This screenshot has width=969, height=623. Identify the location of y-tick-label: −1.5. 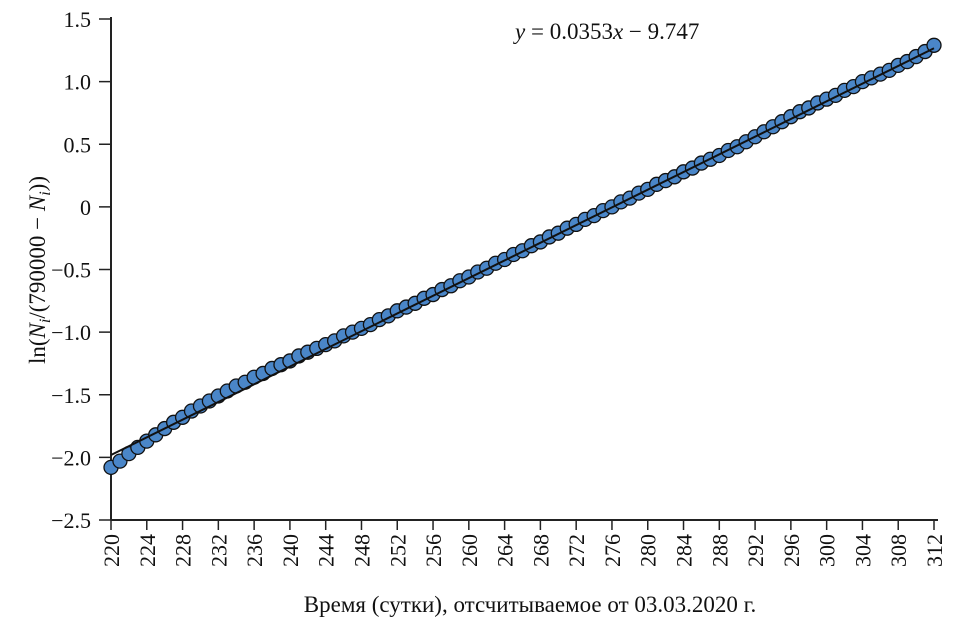
(71, 395).